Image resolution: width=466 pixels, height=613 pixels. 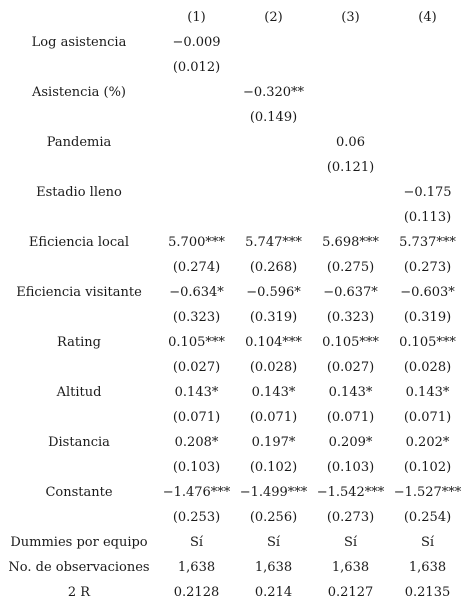 I want to click on model-header: (1), so click(x=196, y=17).